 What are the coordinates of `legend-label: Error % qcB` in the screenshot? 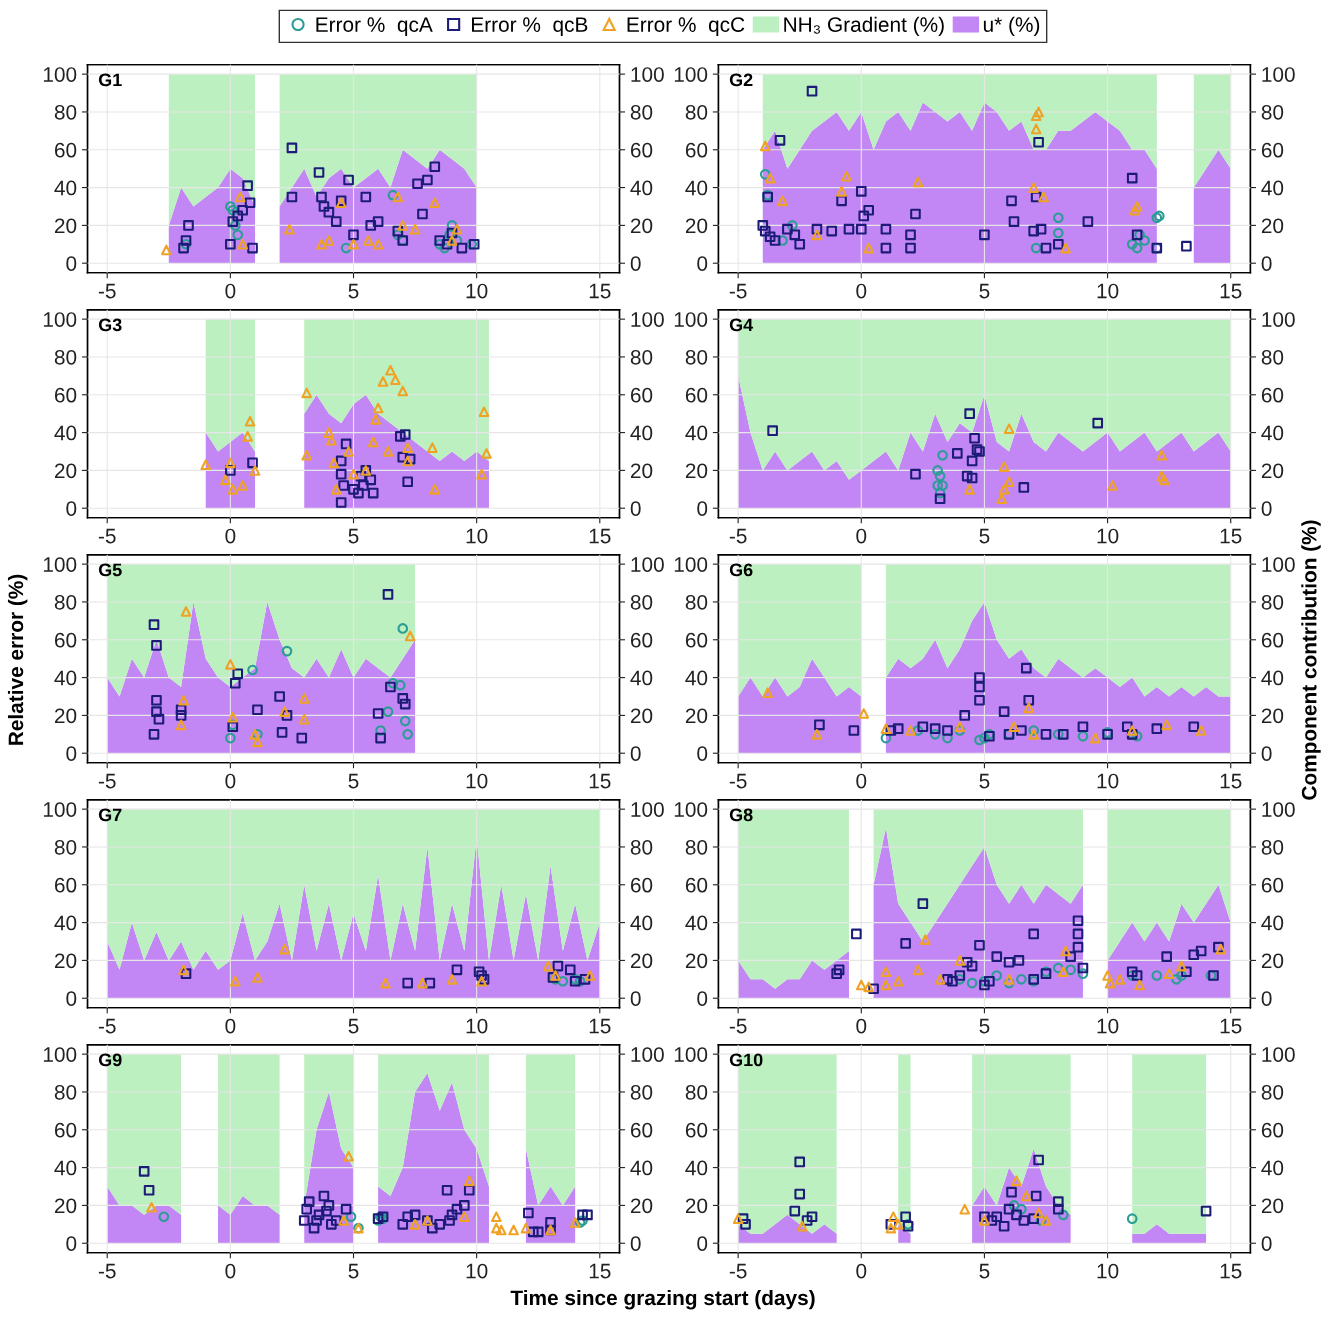 It's located at (530, 27).